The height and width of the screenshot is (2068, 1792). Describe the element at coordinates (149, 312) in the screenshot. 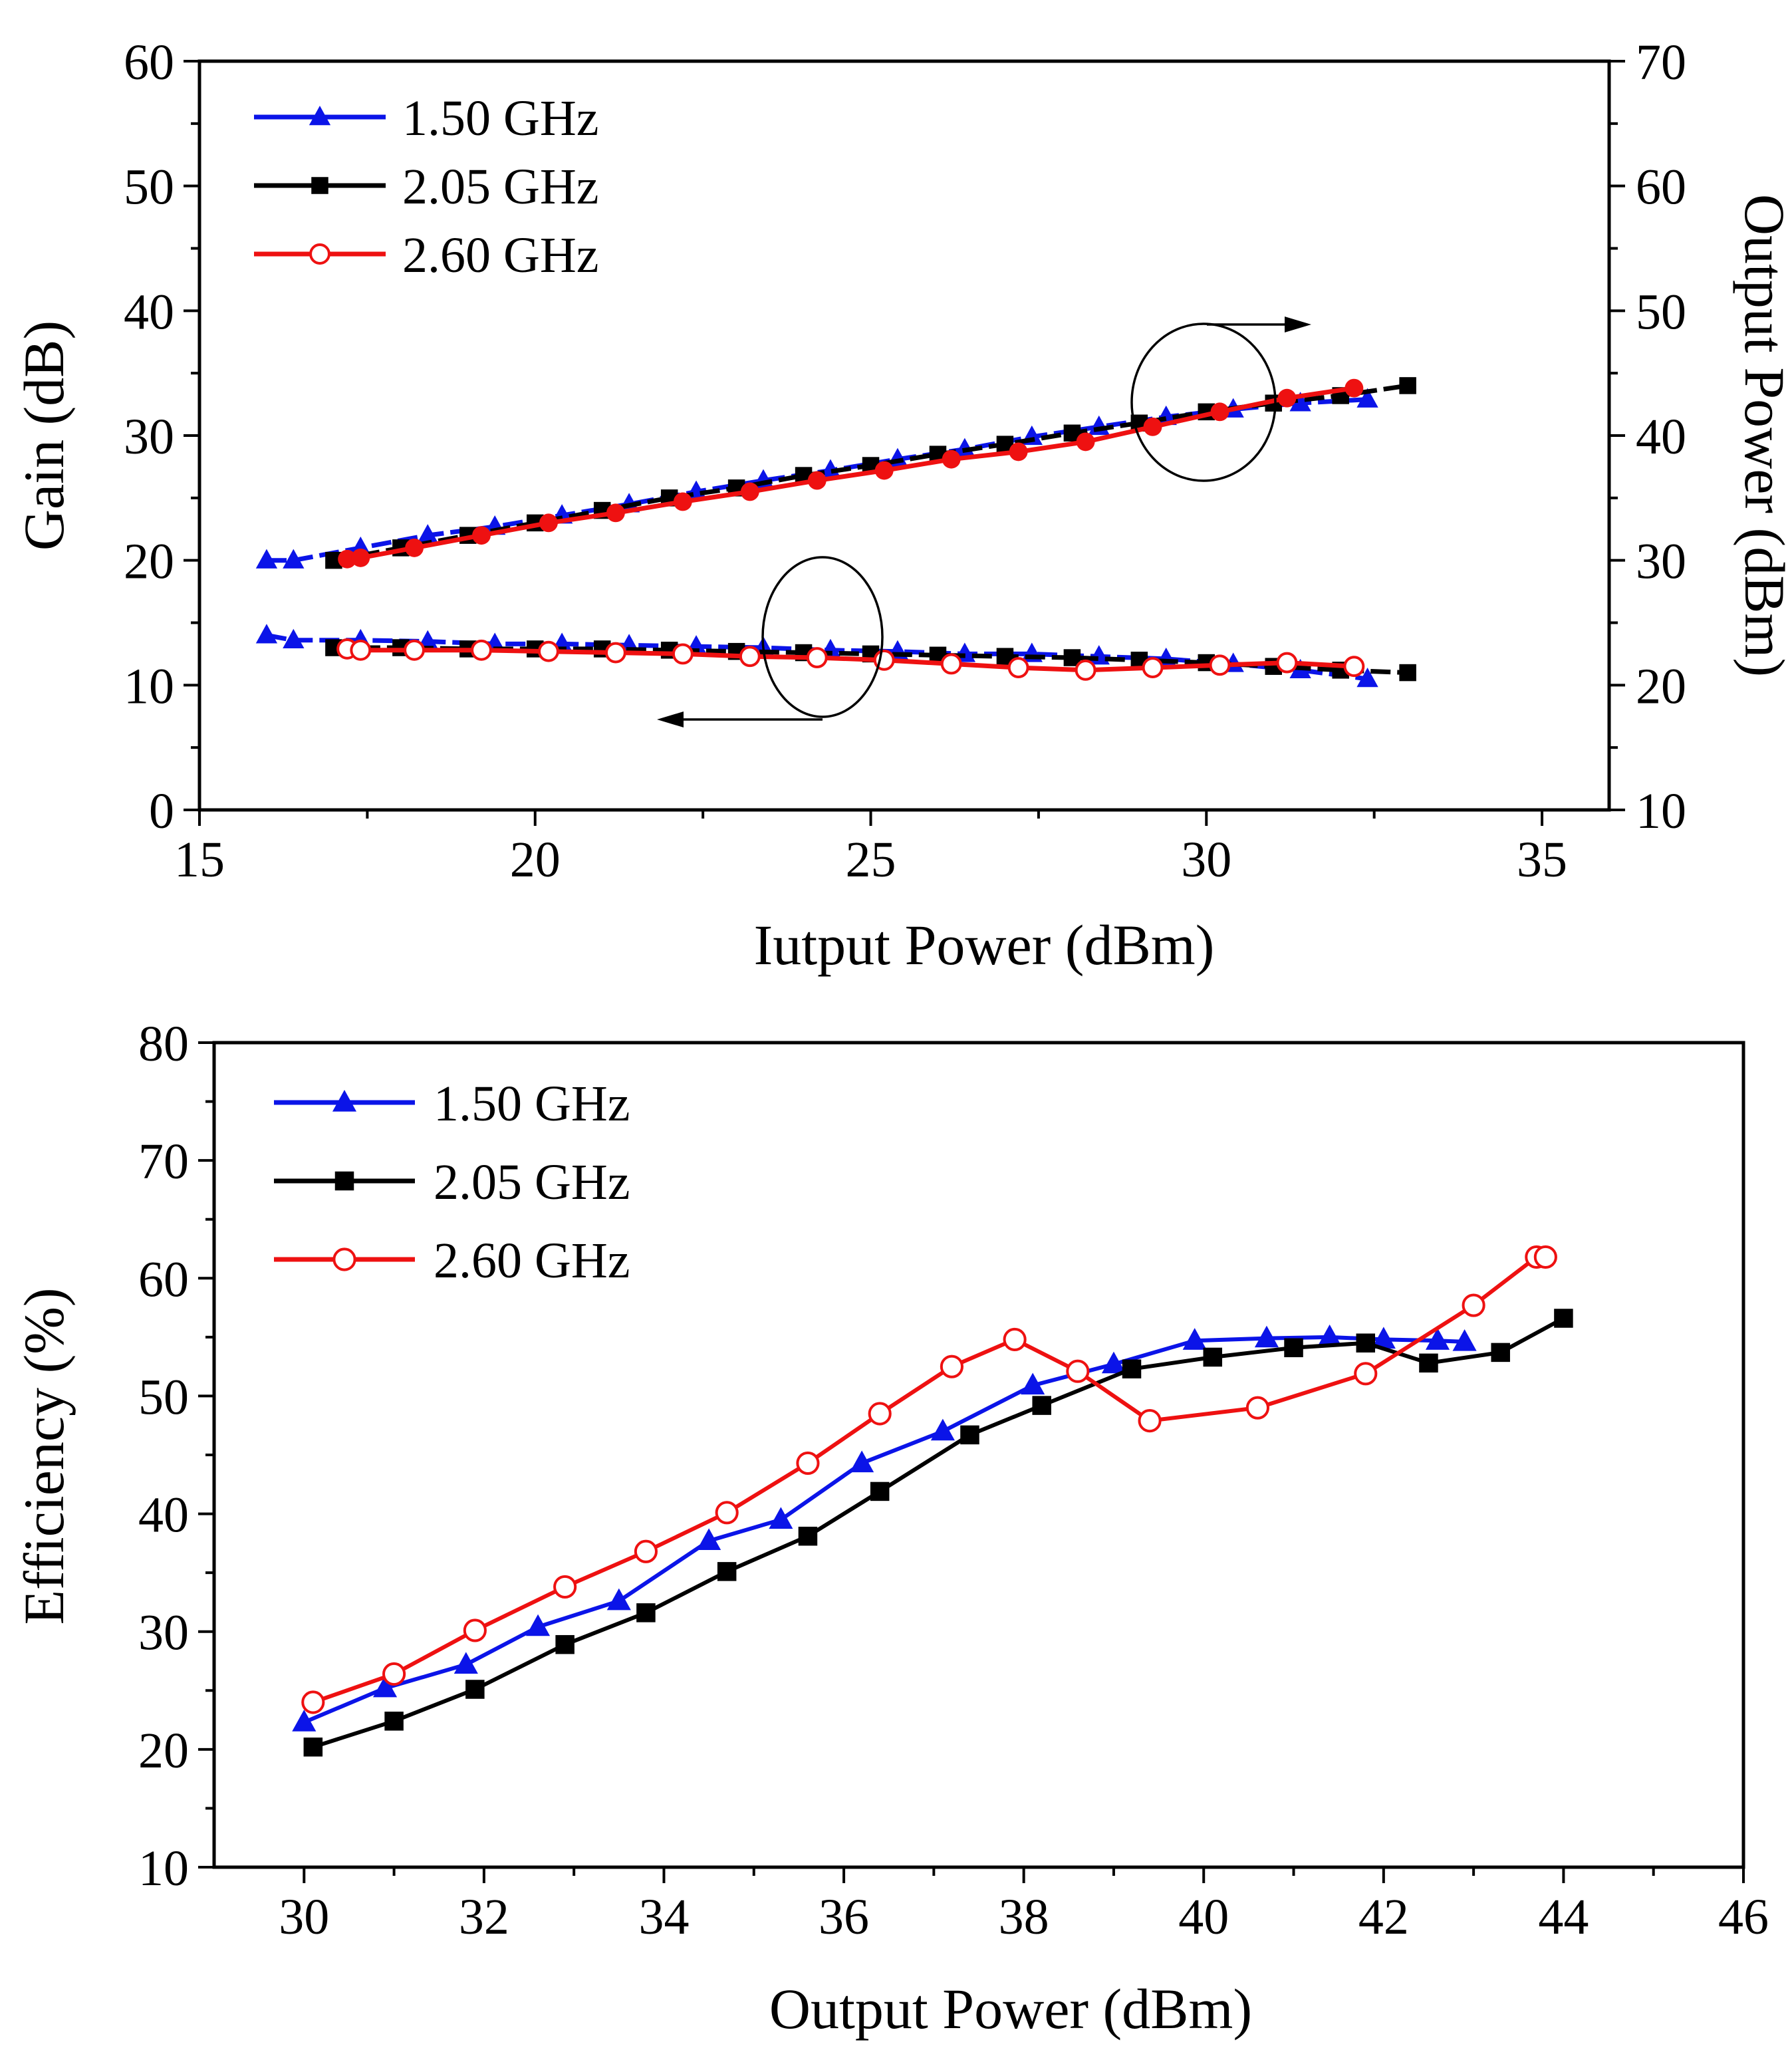

I see `y-tick-label: 40` at that location.